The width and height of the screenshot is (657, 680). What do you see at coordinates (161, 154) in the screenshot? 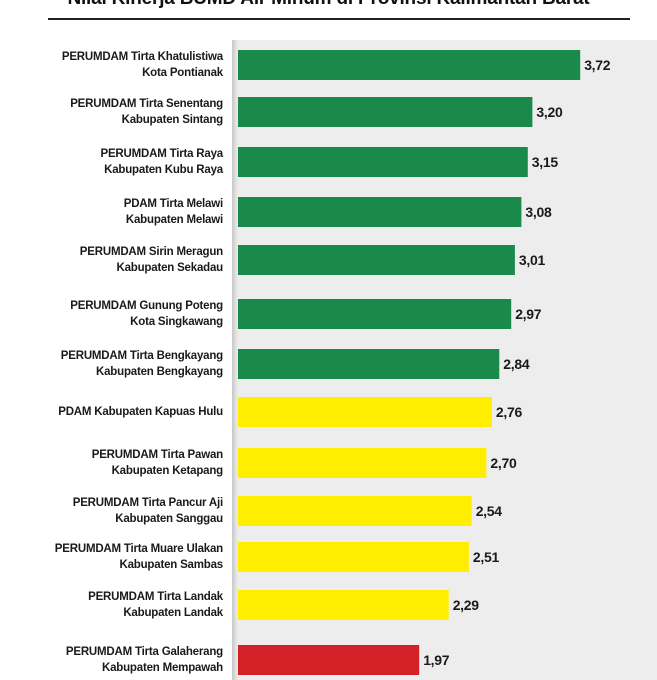
I see `category-label-line1: PERUMDAM Tirta Raya` at bounding box center [161, 154].